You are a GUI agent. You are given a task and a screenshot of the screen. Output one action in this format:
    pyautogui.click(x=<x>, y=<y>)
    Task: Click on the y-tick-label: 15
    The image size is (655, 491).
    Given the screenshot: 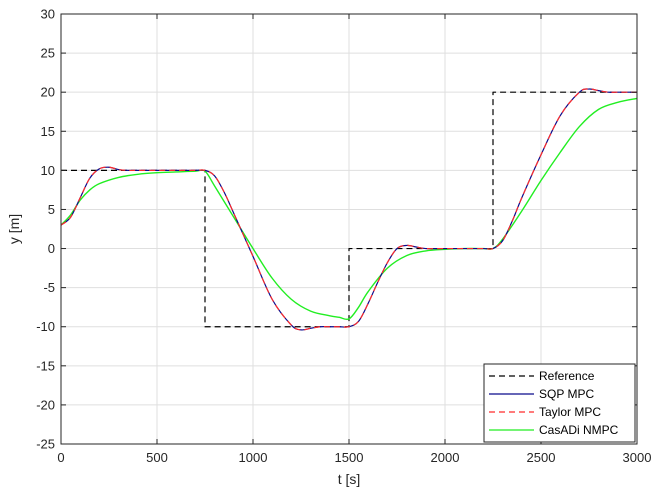 What is the action you would take?
    pyautogui.click(x=48, y=131)
    